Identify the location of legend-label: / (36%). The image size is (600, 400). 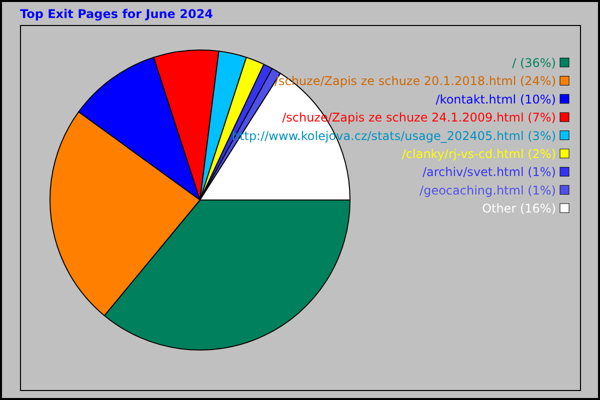
(534, 63).